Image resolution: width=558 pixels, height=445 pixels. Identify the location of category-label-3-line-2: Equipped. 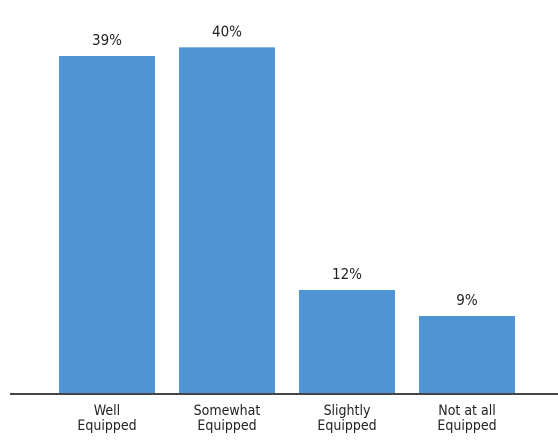
(346, 426).